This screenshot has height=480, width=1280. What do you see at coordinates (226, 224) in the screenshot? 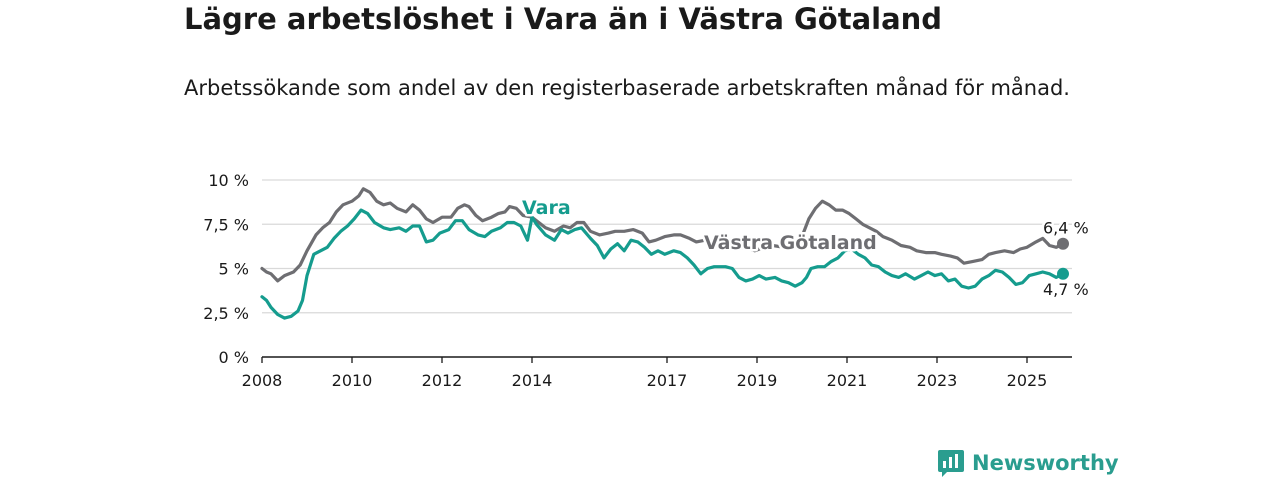
I see `y-tick-label: 7,5 %` at bounding box center [226, 224].